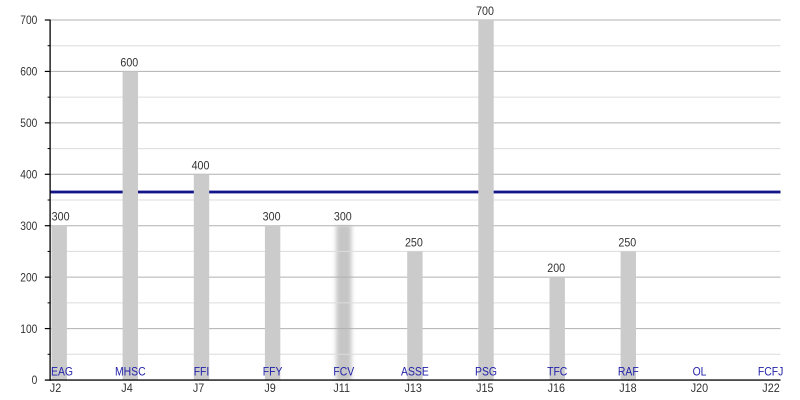  Describe the element at coordinates (55, 388) in the screenshot. I see `svg-text: J2` at that location.